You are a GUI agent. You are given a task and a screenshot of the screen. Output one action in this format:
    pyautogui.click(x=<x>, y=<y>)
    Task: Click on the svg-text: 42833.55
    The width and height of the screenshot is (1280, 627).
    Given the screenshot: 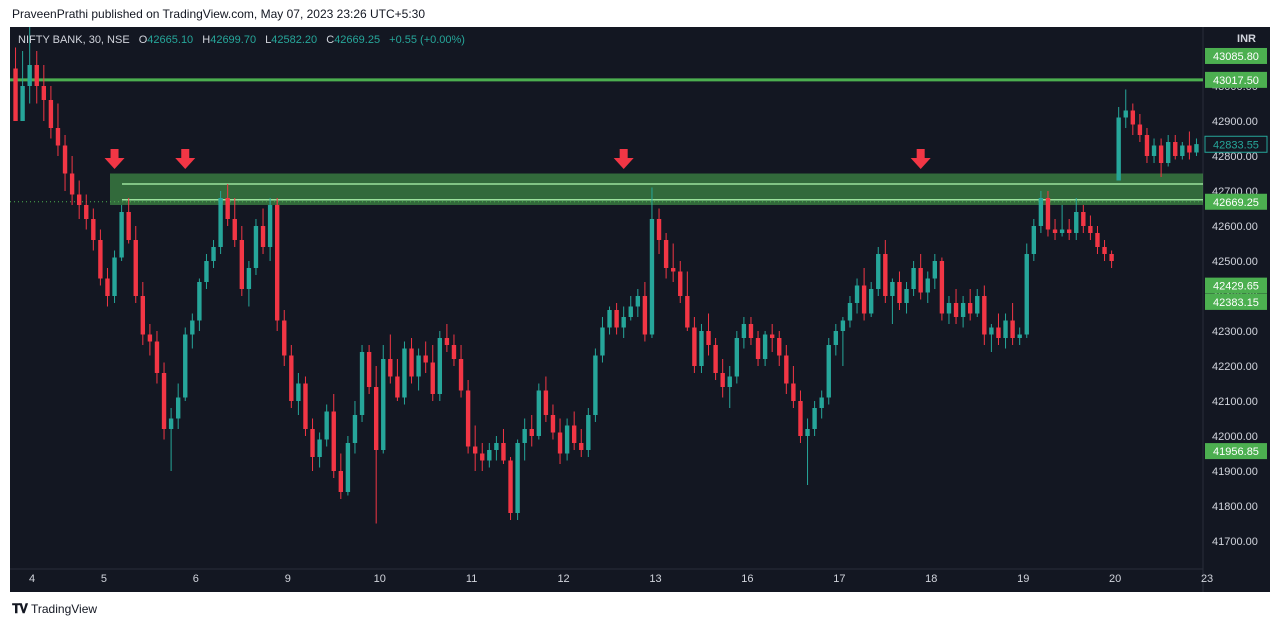 What is the action you would take?
    pyautogui.click(x=1236, y=145)
    